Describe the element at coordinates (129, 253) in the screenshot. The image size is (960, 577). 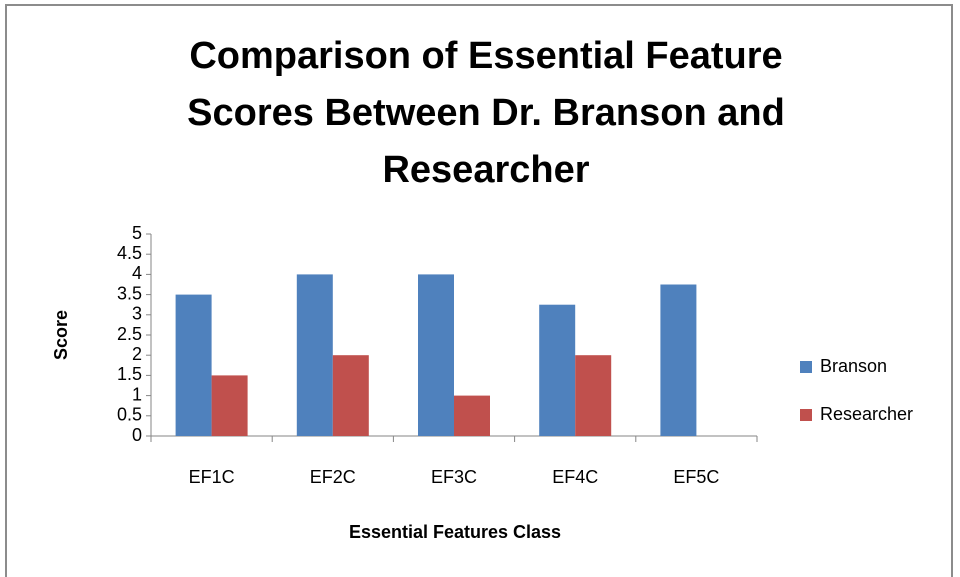
I see `y-tick-label: 4.5` at that location.